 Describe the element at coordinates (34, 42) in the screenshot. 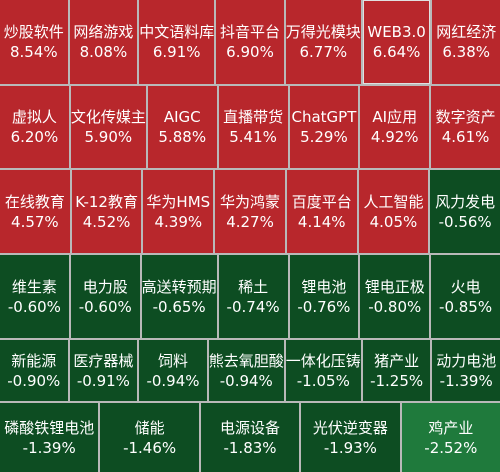

I see `sector-tile: 炒股软件 8.54%` at that location.